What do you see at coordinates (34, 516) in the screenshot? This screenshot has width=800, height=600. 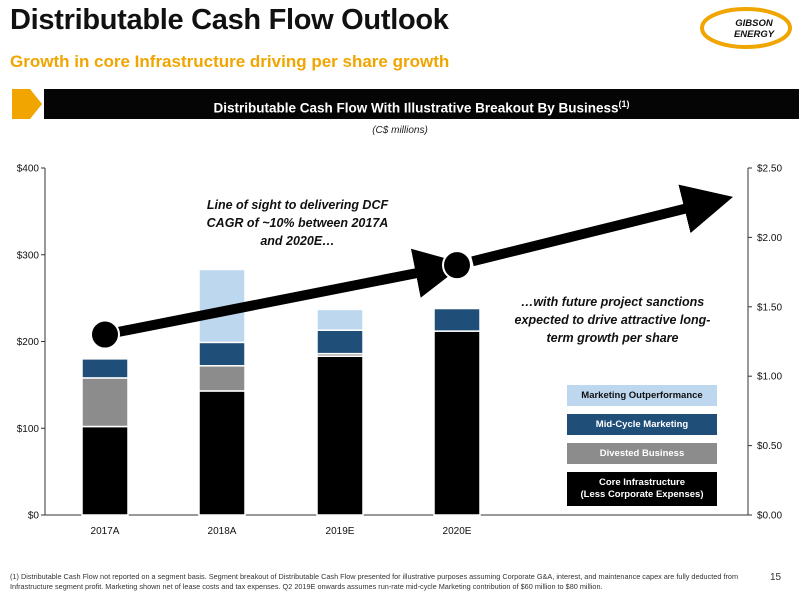 I see `y-left-tick-label: $0` at bounding box center [34, 516].